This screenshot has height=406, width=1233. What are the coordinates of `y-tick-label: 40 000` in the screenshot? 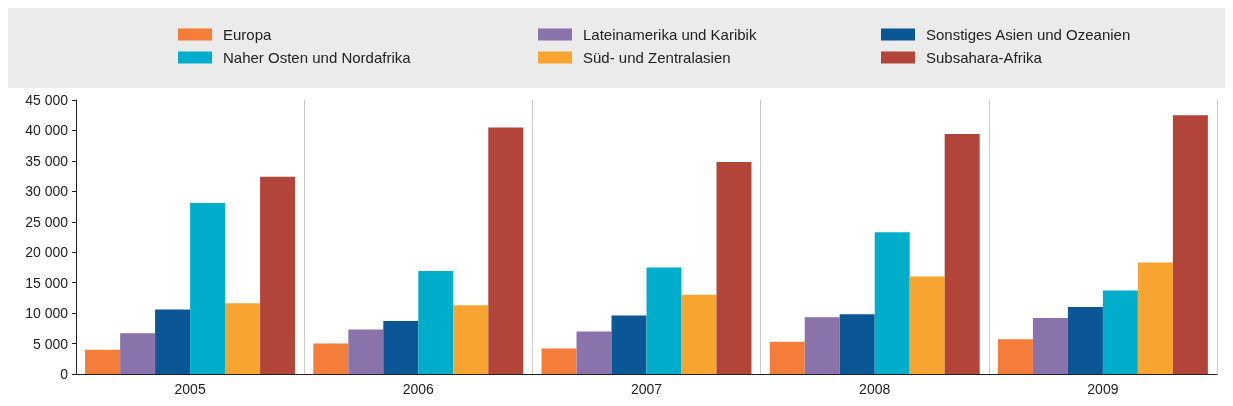 It's located at (47, 130).